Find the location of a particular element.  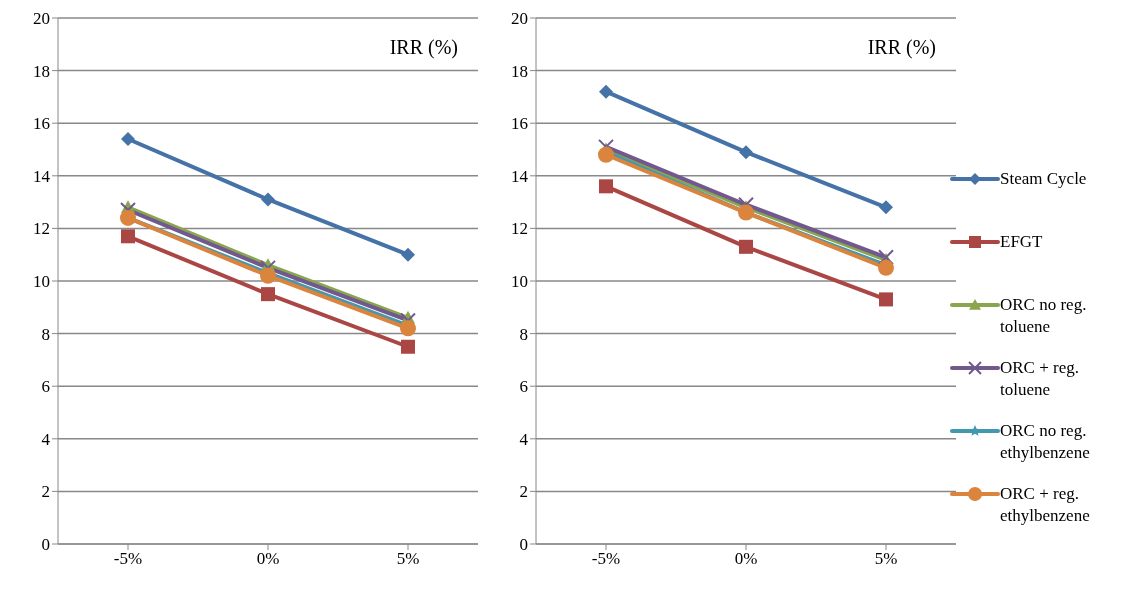

legend-label: EFGT is located at coordinates (1021, 242).